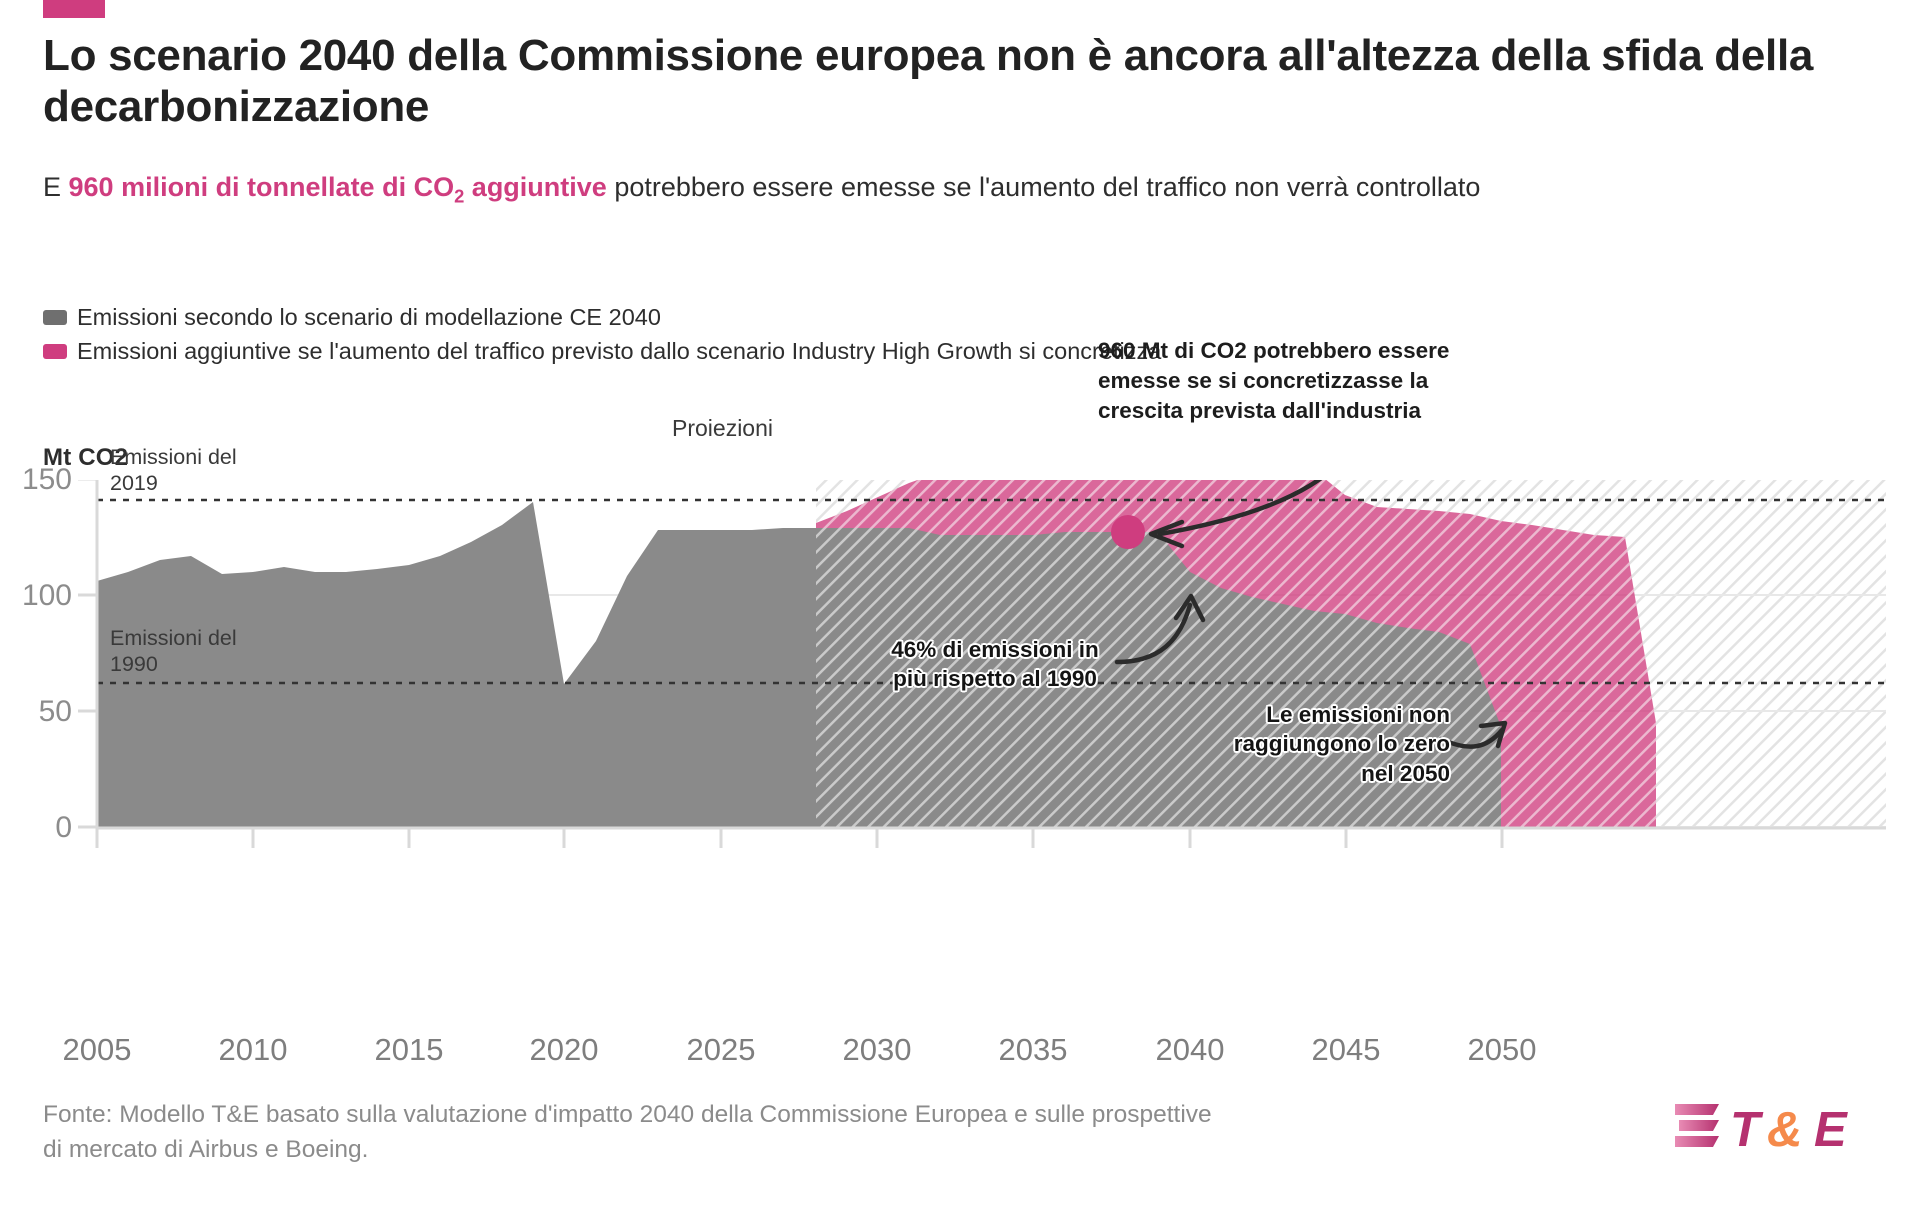 The width and height of the screenshot is (1920, 1230). I want to click on x-tick-2015: 2015, so click(409, 1049).